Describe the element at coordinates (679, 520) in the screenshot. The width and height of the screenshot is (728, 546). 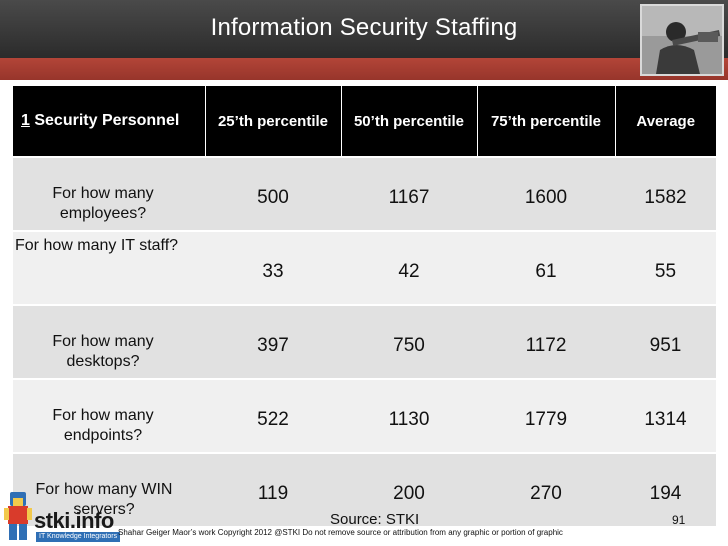
I see `page-number: 91` at that location.